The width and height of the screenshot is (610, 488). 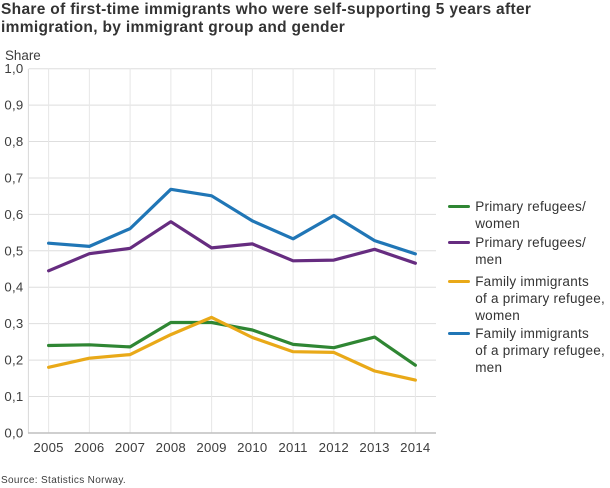 I want to click on svg-text: 2012, so click(x=334, y=447).